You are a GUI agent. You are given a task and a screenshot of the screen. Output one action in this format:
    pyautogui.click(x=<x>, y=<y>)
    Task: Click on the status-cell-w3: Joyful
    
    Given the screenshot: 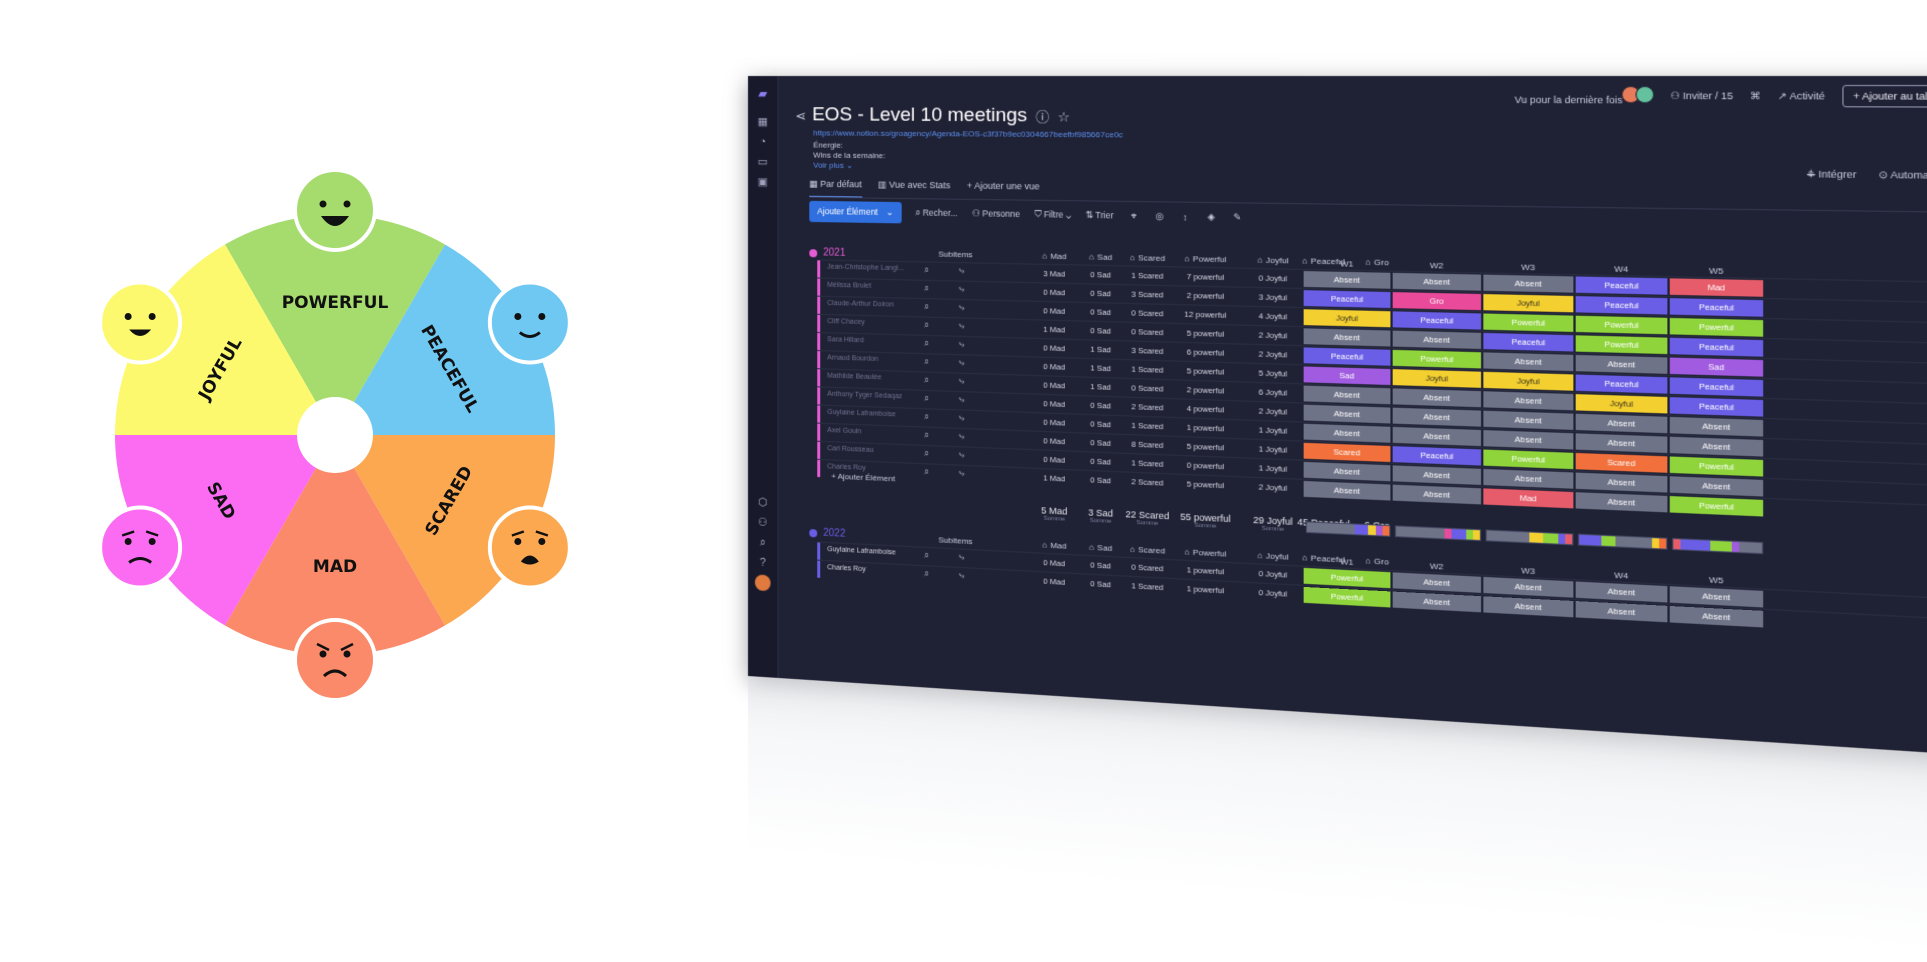 What is the action you would take?
    pyautogui.click(x=1528, y=303)
    